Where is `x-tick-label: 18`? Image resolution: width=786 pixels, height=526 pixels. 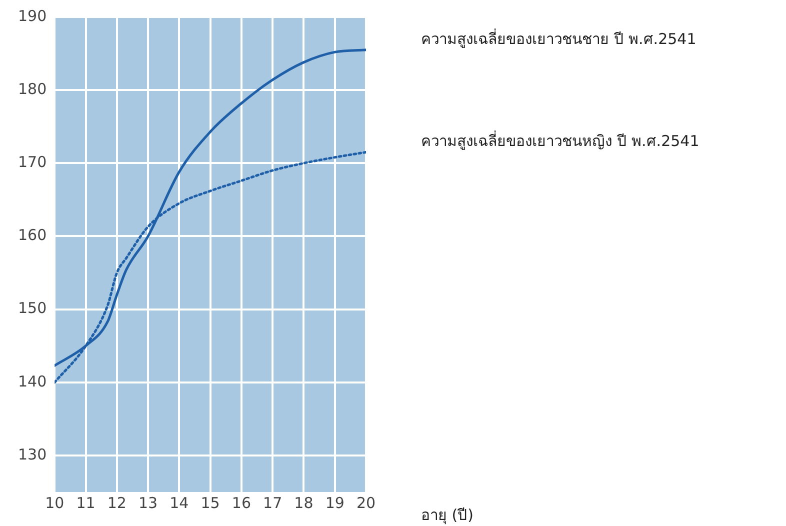 x-tick-label: 18 is located at coordinates (304, 503).